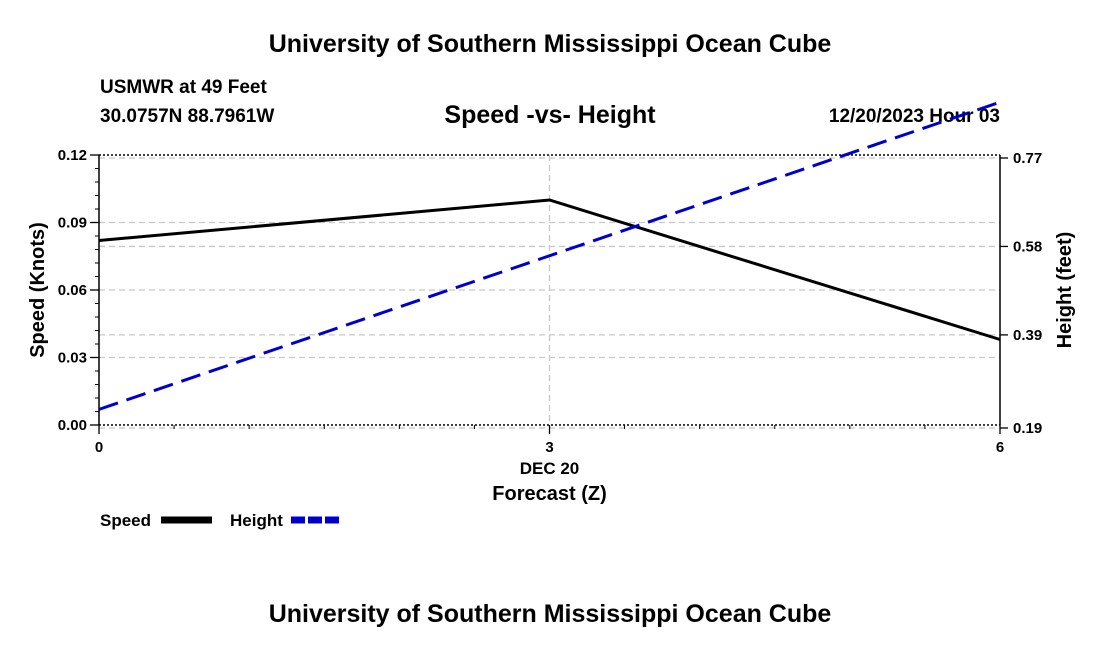 Image resolution: width=1100 pixels, height=650 pixels. Describe the element at coordinates (183, 87) in the screenshot. I see `station-label: USMWR at 49 Feet` at that location.